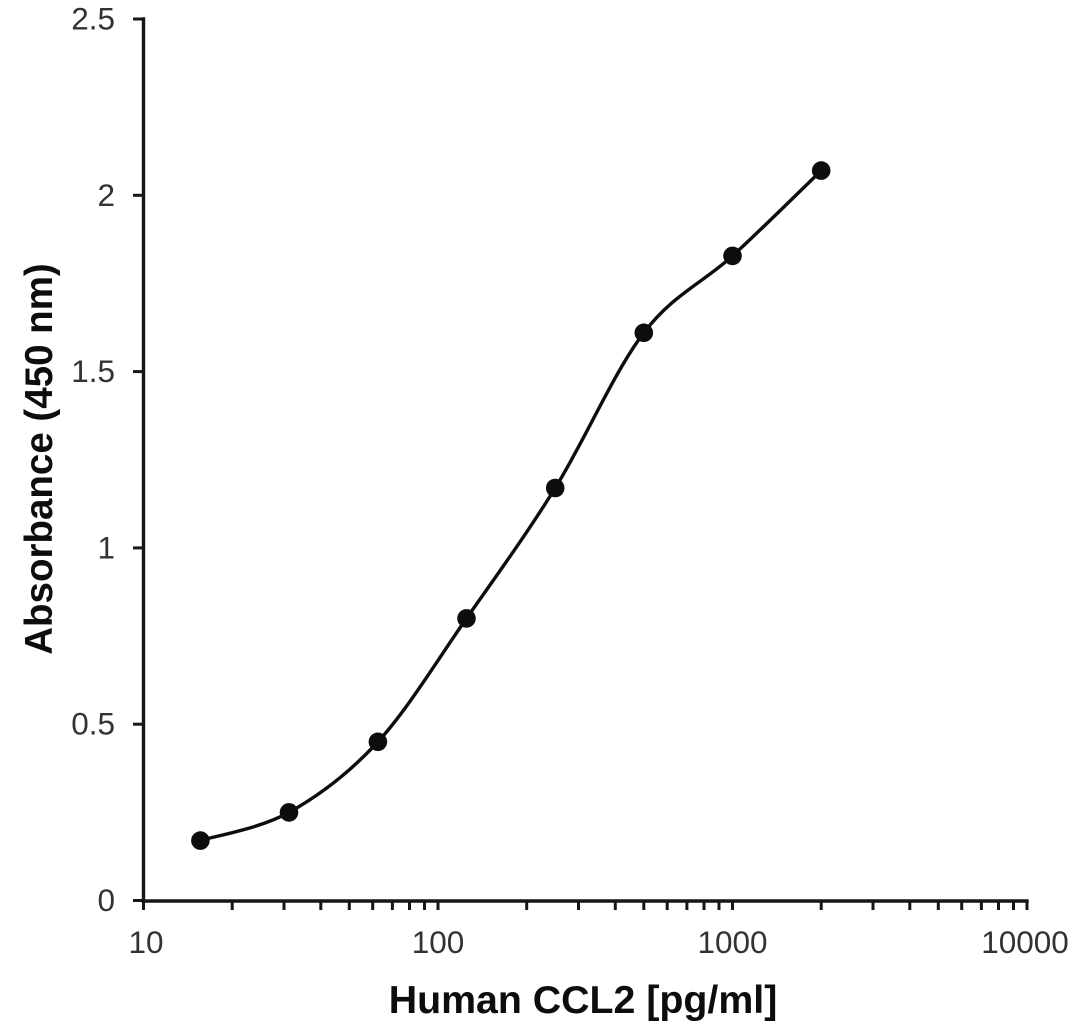  Describe the element at coordinates (106, 900) in the screenshot. I see `svg-text: 0` at that location.